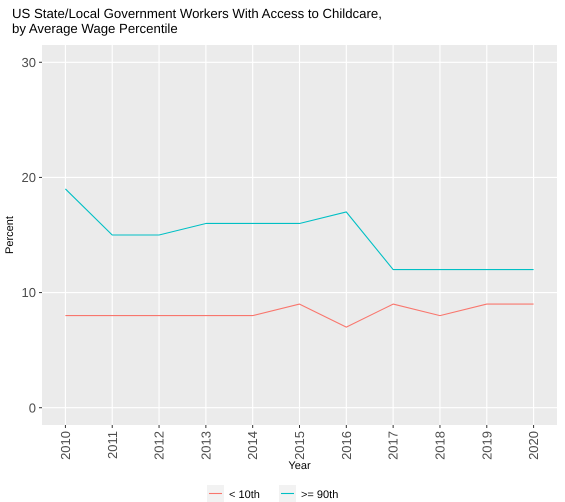 This screenshot has width=565, height=502. I want to click on x-tick-label: 2012, so click(159, 445).